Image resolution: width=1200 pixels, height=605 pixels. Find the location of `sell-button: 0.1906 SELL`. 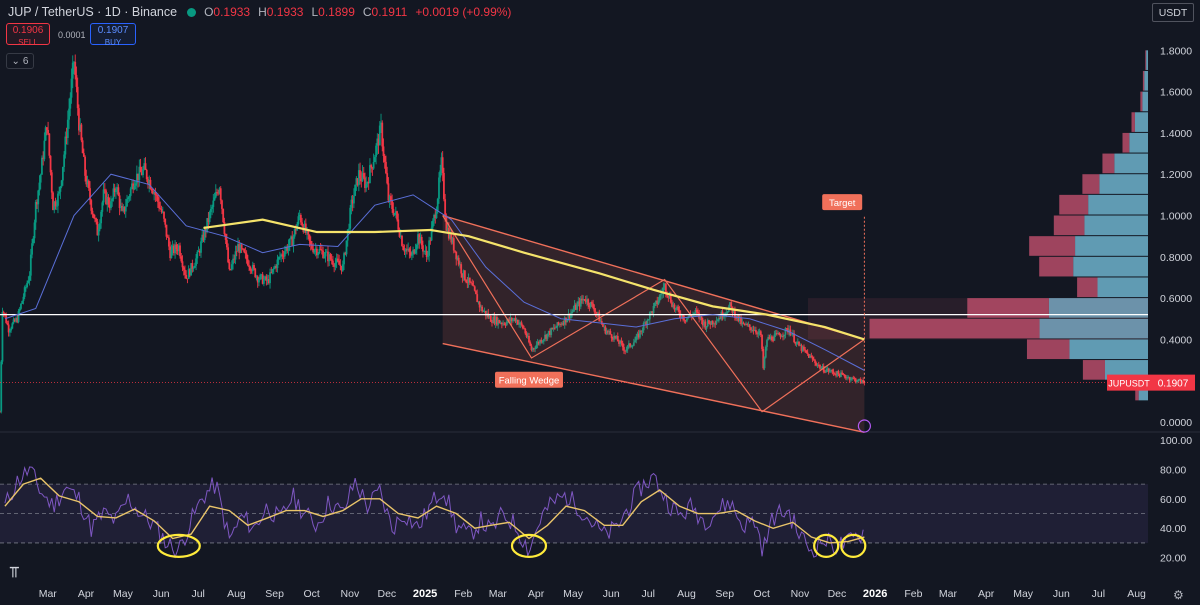

sell-button: 0.1906 SELL is located at coordinates (28, 35).